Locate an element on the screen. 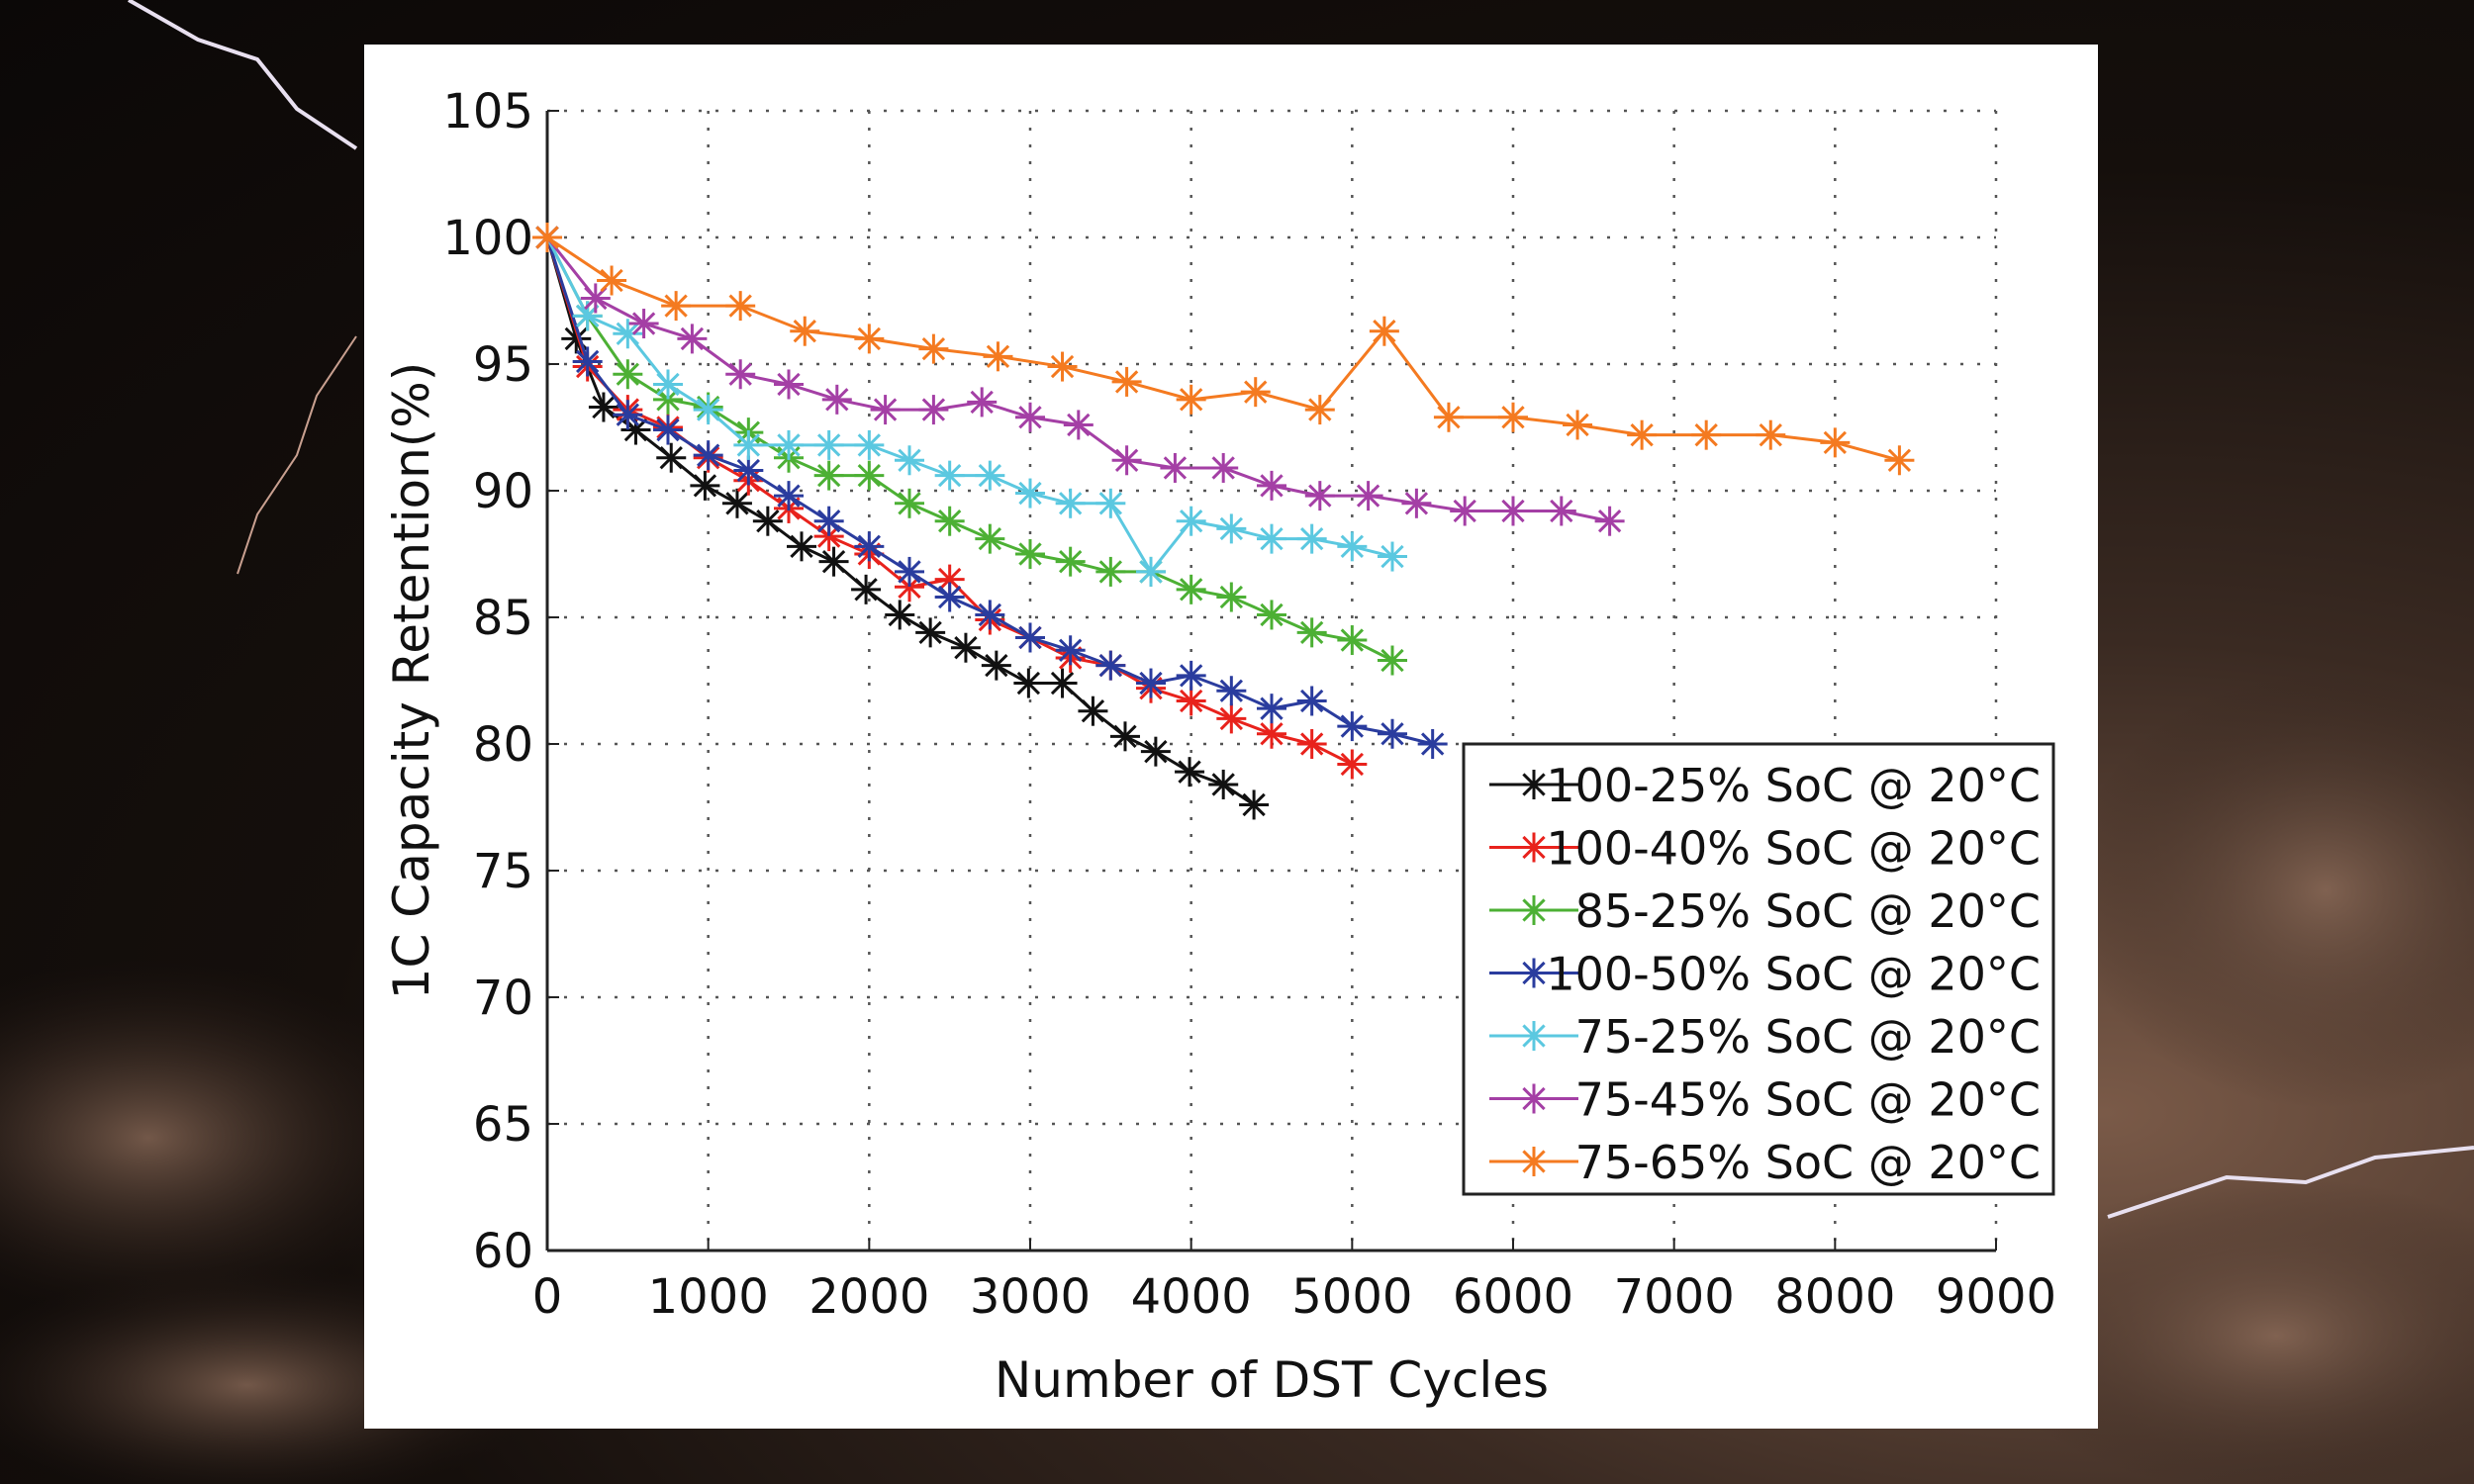  legend-item: 75-65% SoC @ 20°C is located at coordinates (1765, 1162).